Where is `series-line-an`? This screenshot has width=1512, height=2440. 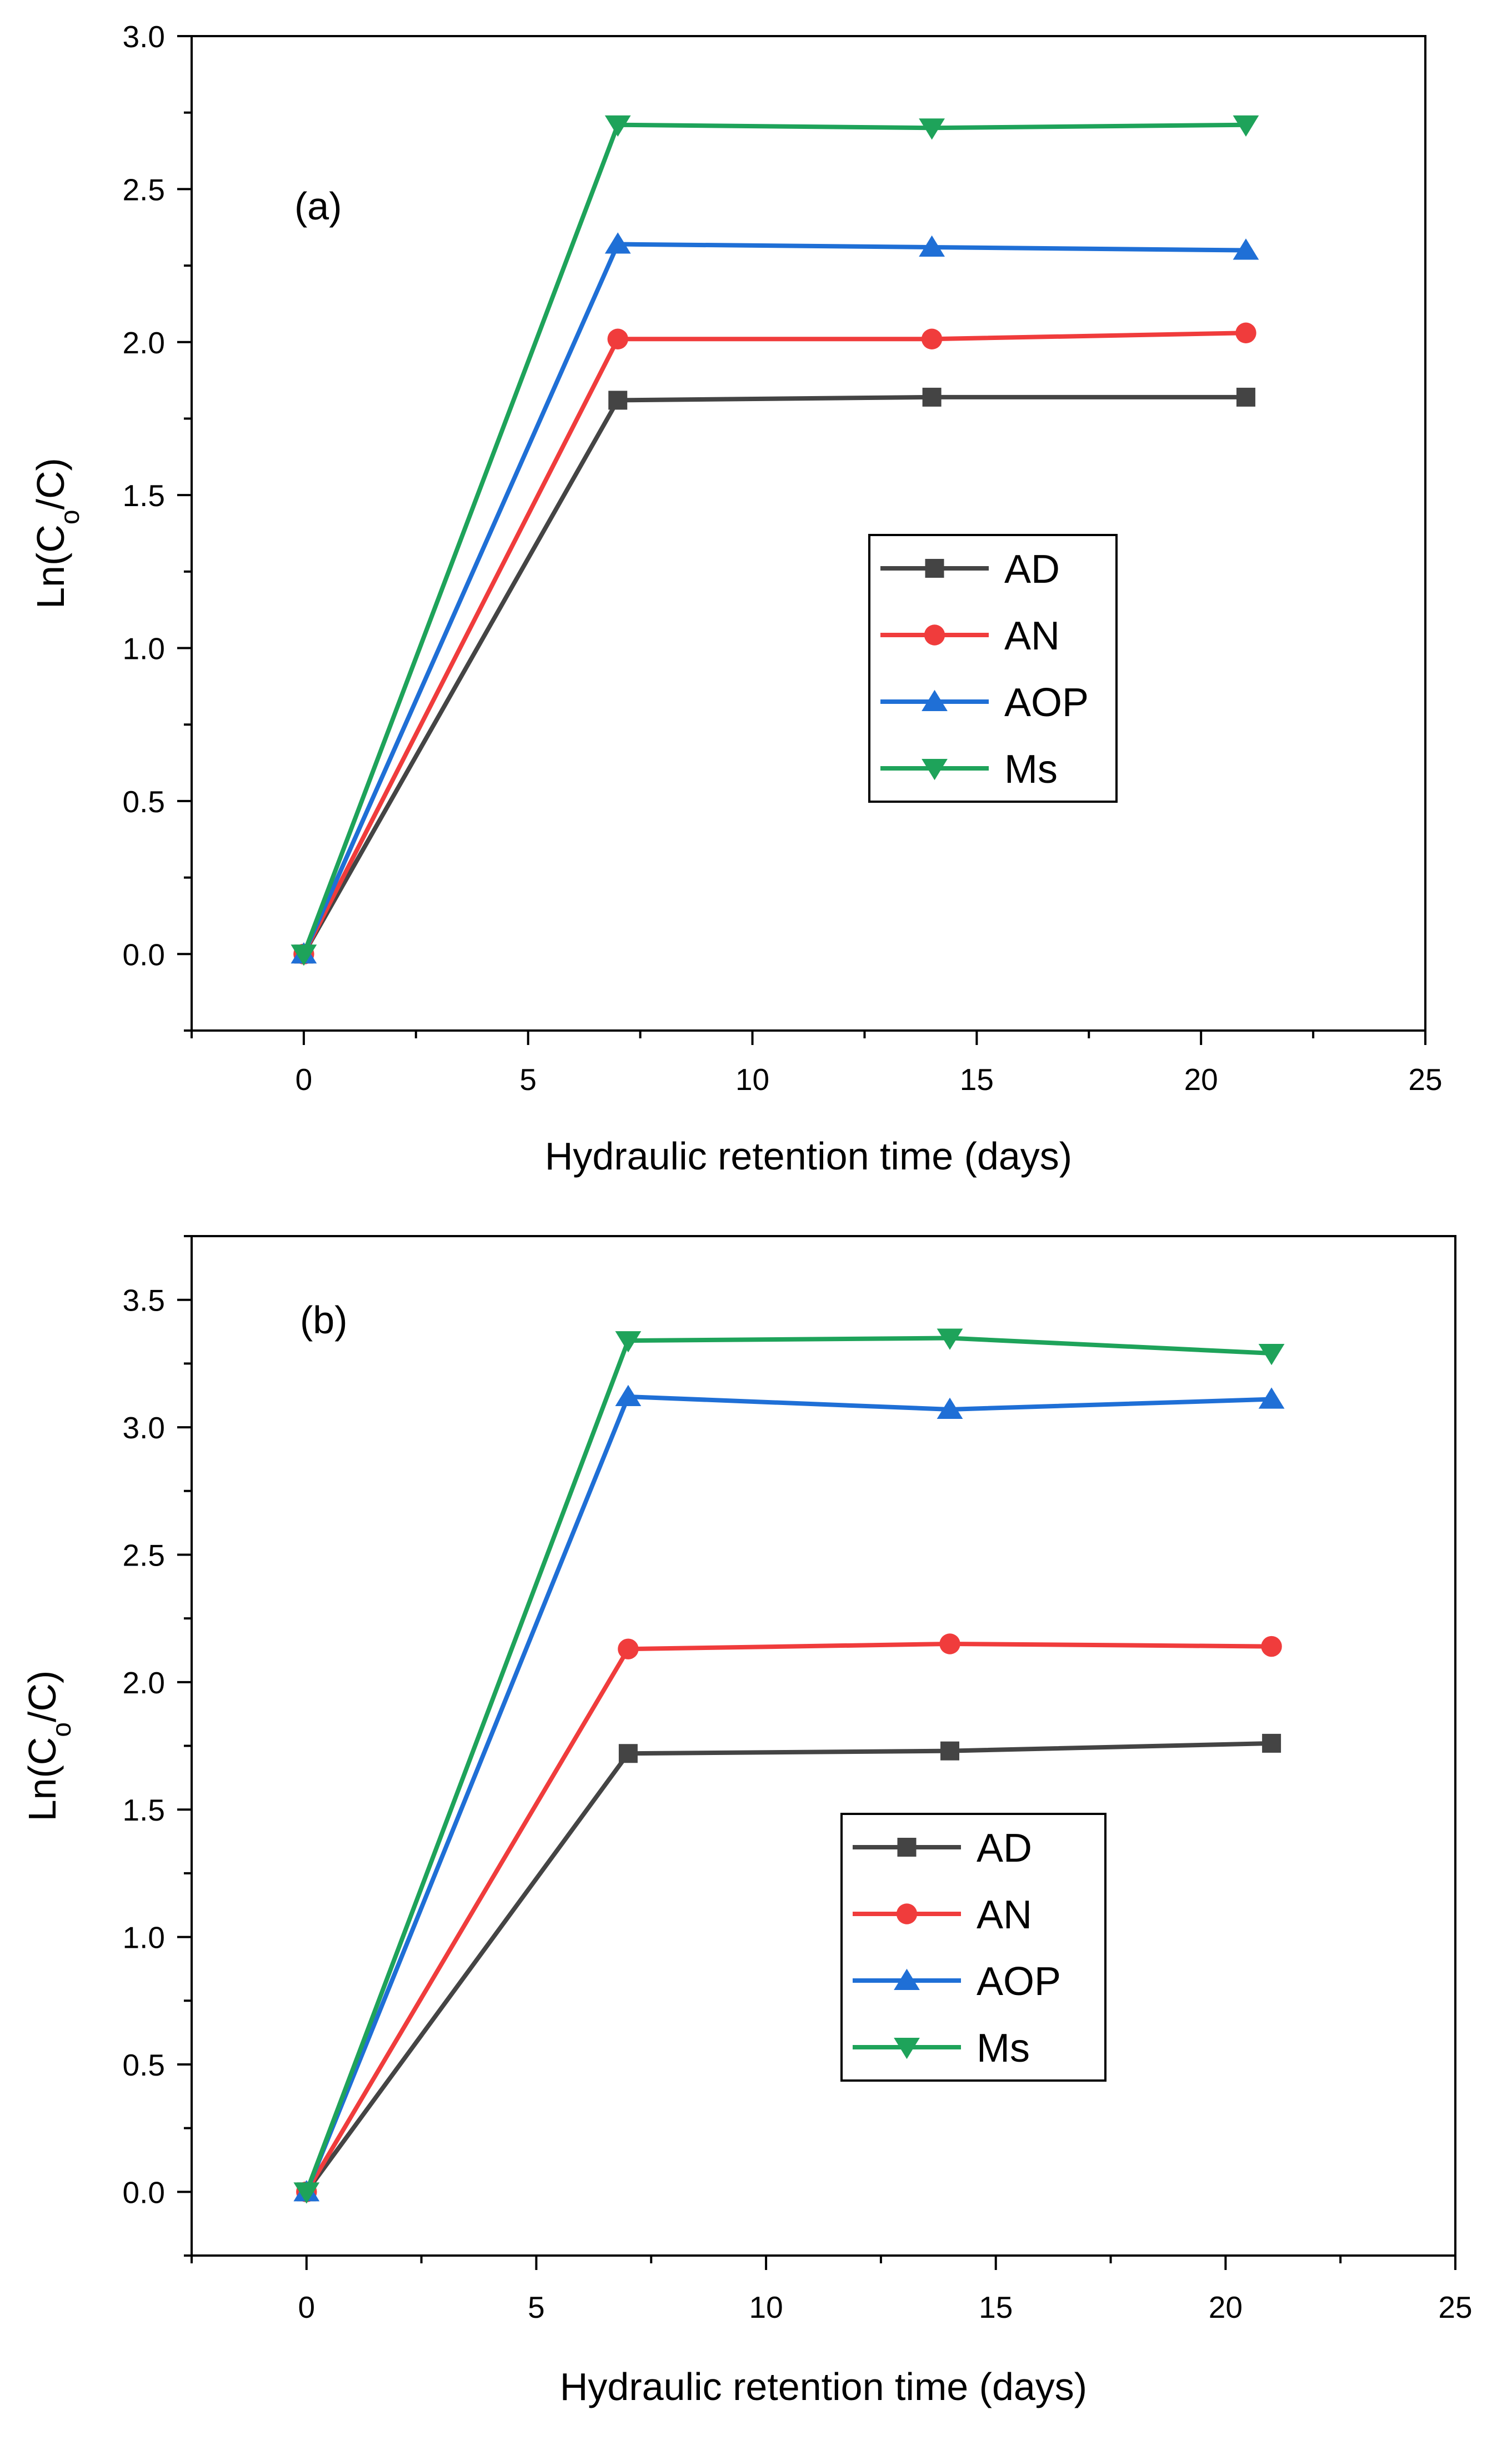
series-line-an is located at coordinates (788, 1917).